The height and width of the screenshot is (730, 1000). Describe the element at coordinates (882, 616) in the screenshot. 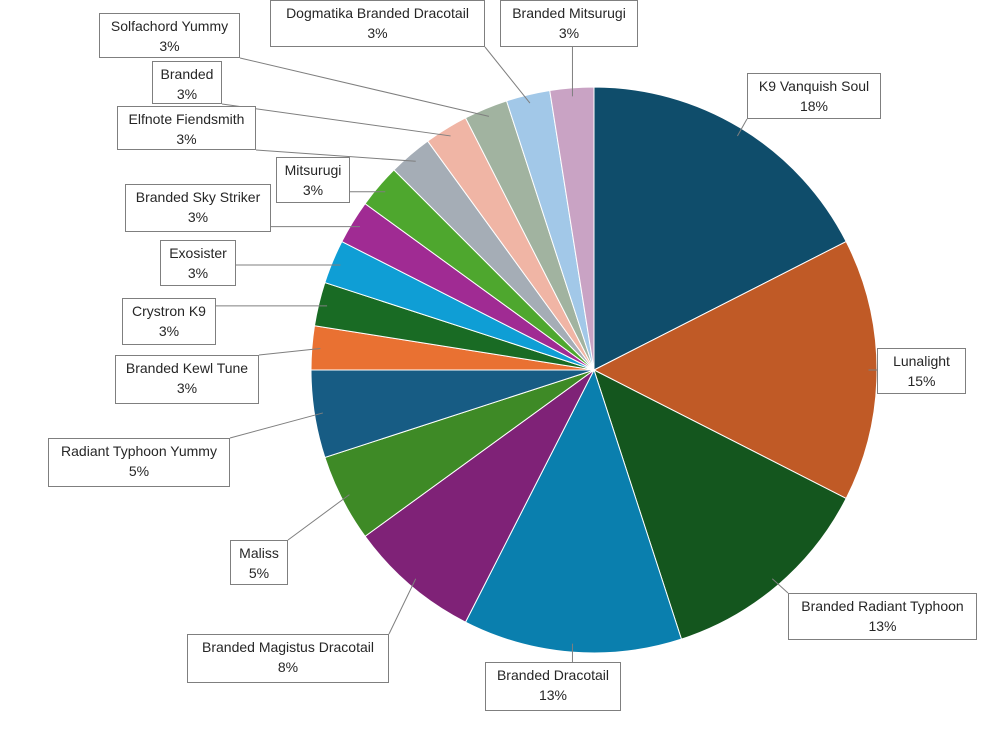

I see `data-label: Branded Radiant Typhoon 13%` at that location.